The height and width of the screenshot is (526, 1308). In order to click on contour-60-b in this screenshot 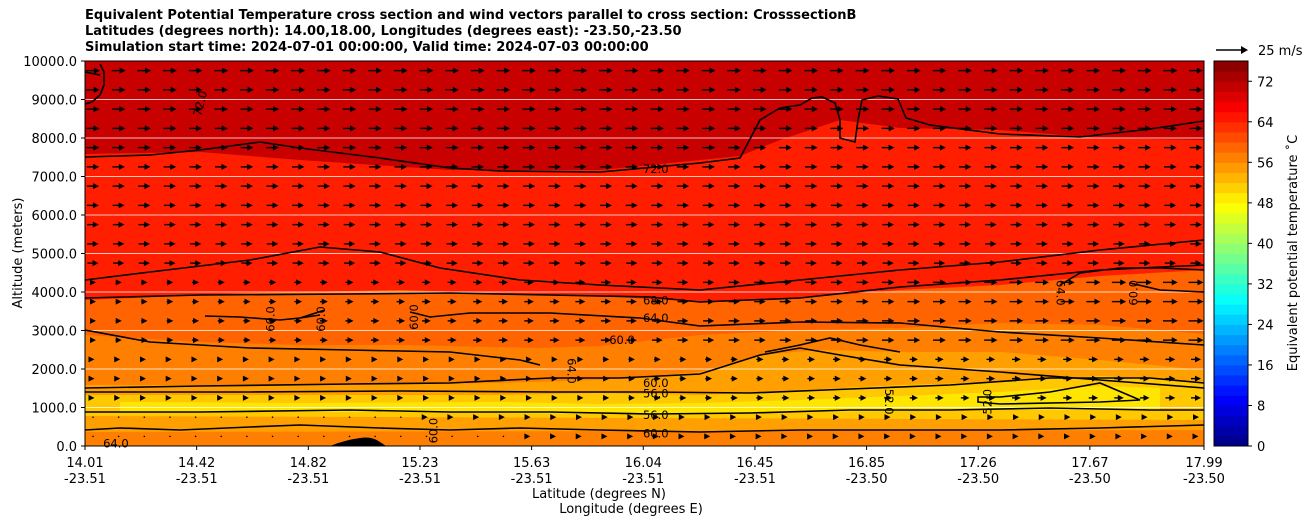, I will do `click(644, 368)`.